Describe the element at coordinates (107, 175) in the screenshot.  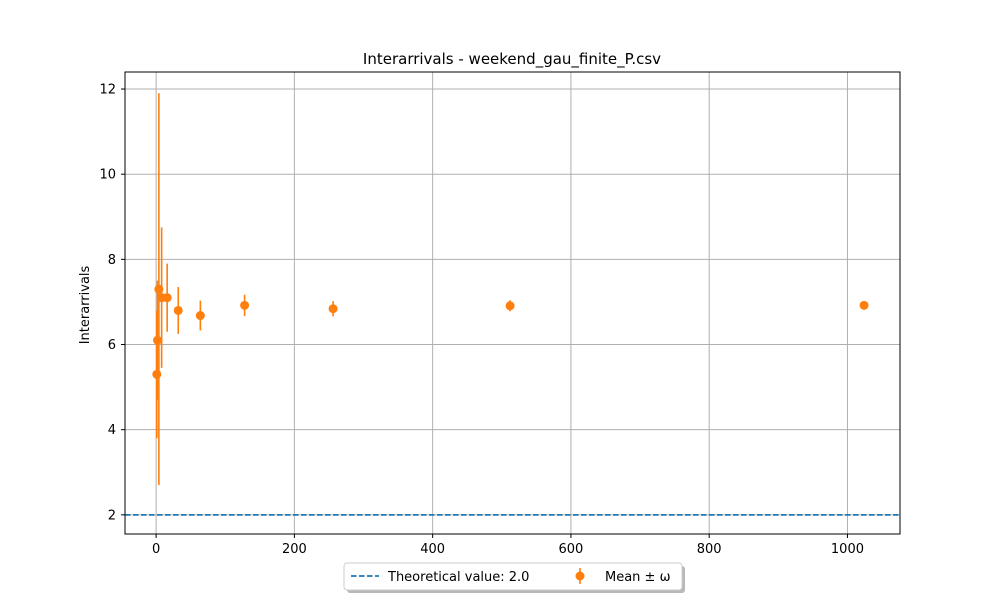
I see `y-tick-label: 10` at that location.